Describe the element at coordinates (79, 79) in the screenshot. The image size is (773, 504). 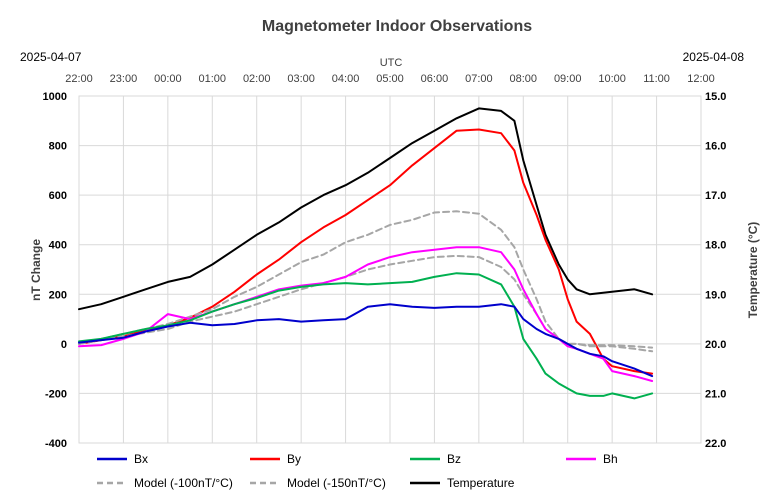
I see `x-tick-label: 22:00` at that location.